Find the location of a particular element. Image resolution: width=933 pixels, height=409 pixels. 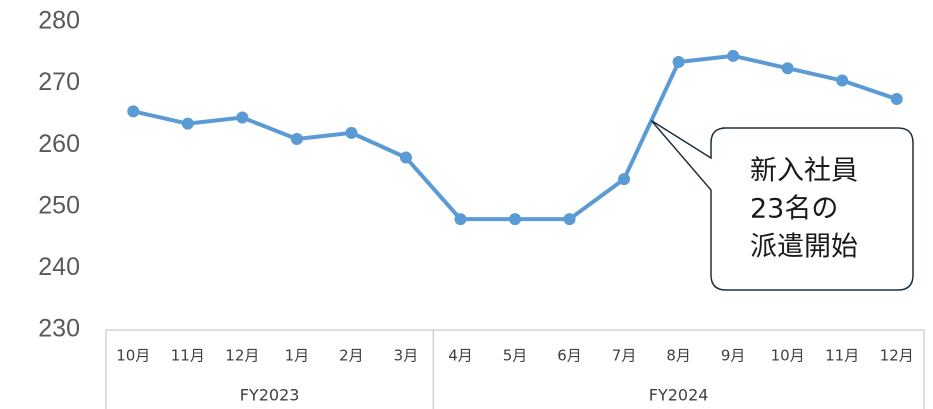

callout-text: 派遣開始 is located at coordinates (804, 247).